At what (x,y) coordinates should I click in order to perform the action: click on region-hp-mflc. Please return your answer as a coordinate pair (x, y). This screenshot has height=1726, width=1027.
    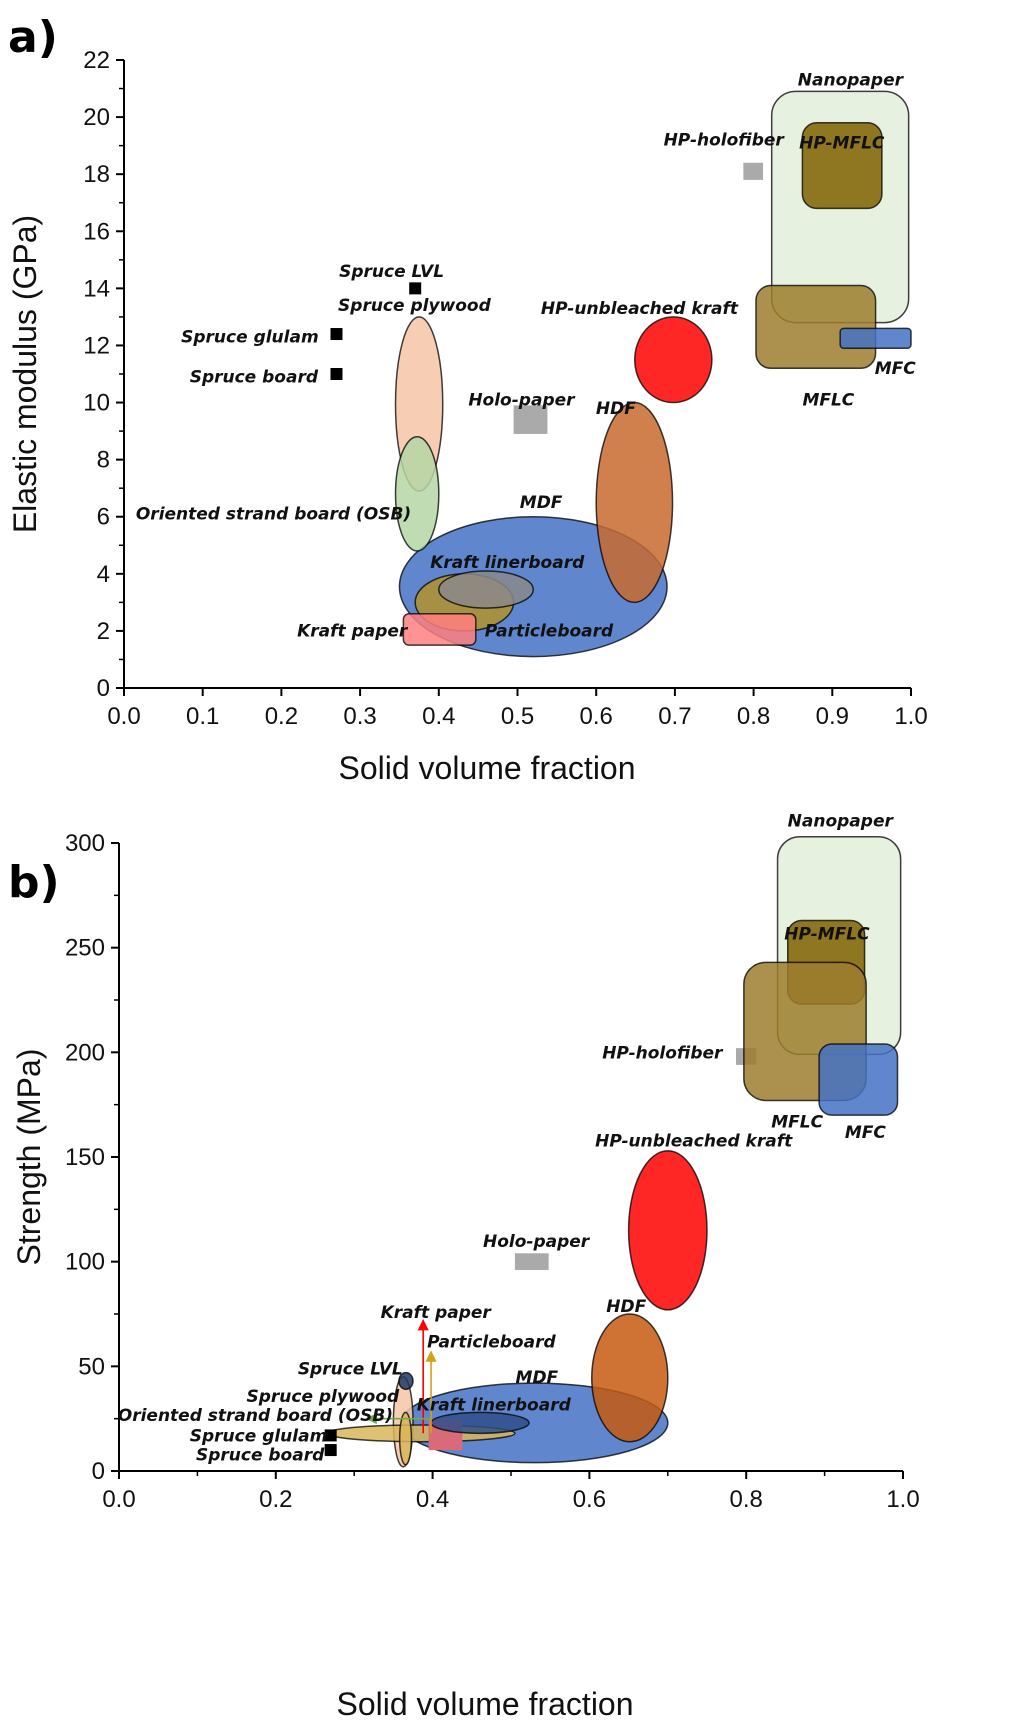
    Looking at the image, I should click on (842, 166).